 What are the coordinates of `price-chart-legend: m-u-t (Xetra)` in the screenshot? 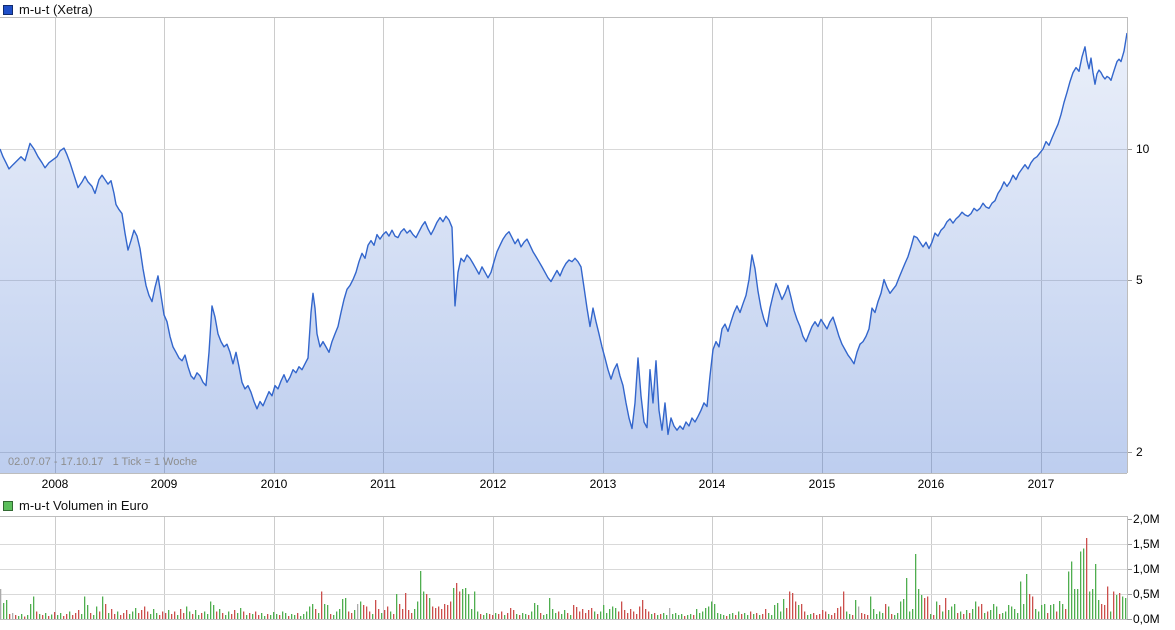 It's located at (48, 10).